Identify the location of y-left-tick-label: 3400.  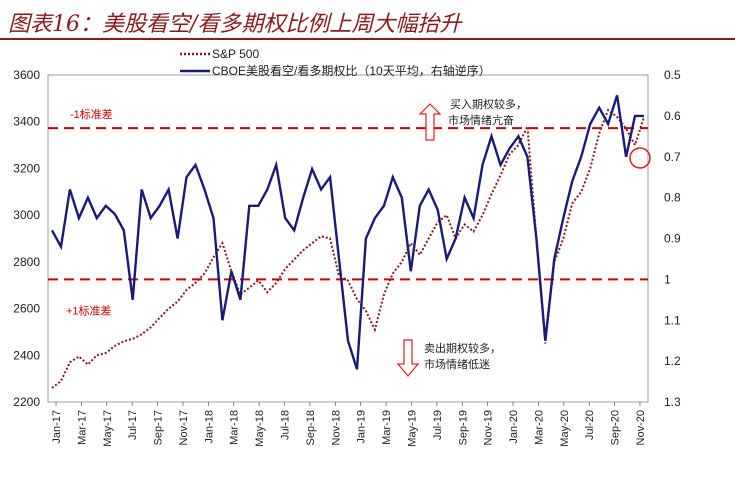
(26, 122).